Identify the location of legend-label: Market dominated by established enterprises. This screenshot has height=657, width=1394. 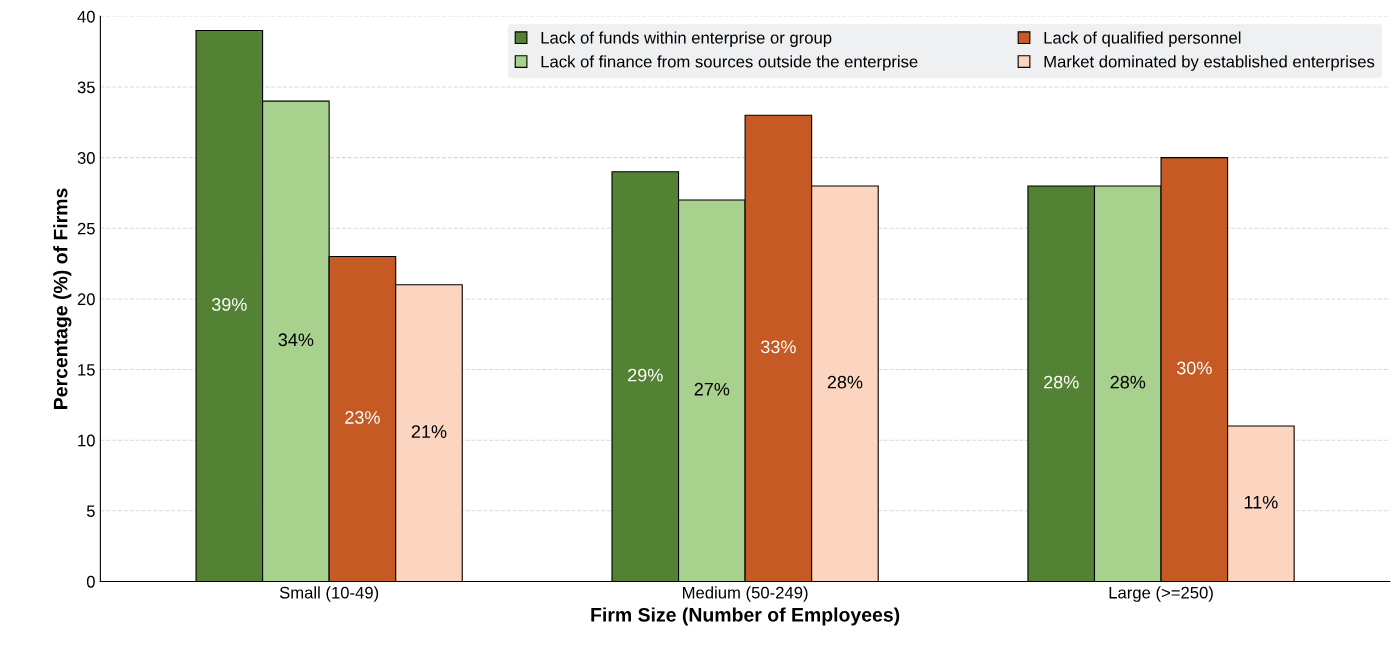
(1209, 63).